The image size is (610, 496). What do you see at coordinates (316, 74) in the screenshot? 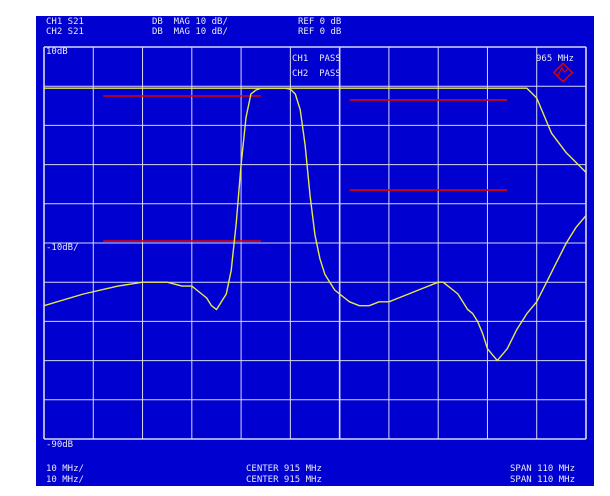
I see `ch2-pass-status: CH2 PASS` at bounding box center [316, 74].